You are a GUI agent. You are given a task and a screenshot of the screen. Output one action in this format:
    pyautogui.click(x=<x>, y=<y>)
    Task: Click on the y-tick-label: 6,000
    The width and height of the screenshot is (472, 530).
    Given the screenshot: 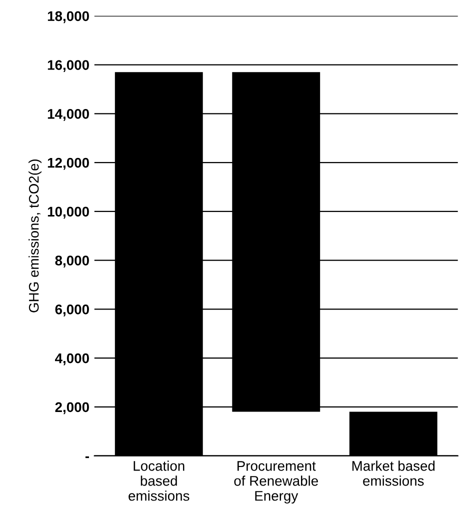 What is the action you would take?
    pyautogui.click(x=72, y=310)
    